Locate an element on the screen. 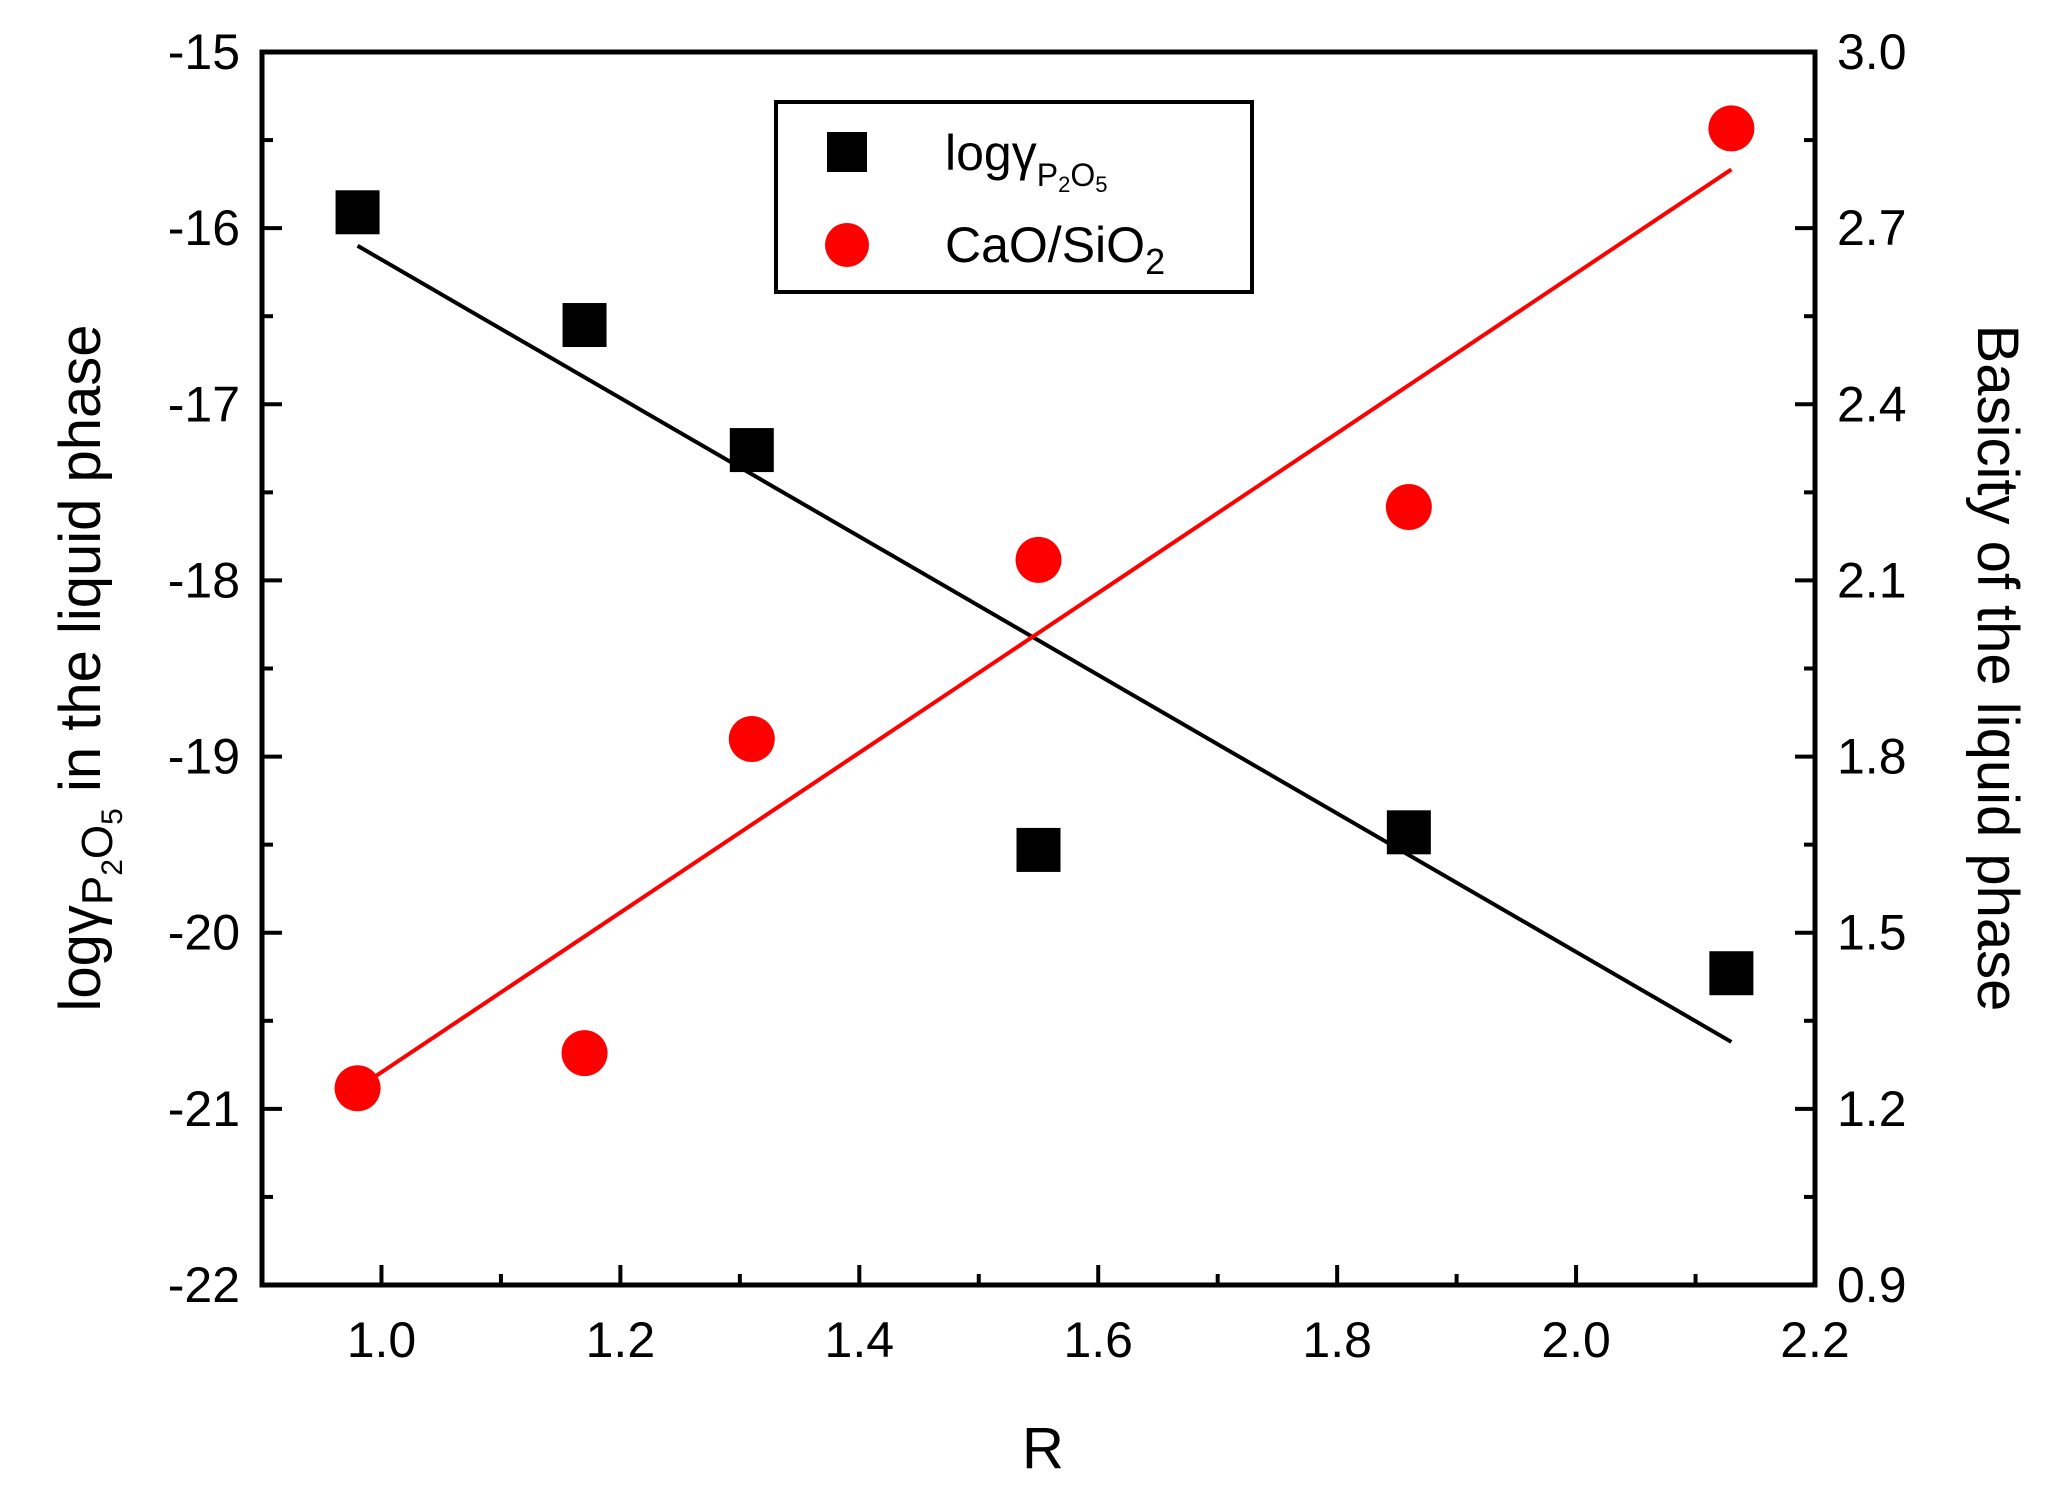  x-tick-label: 2.2 is located at coordinates (1815, 1340).